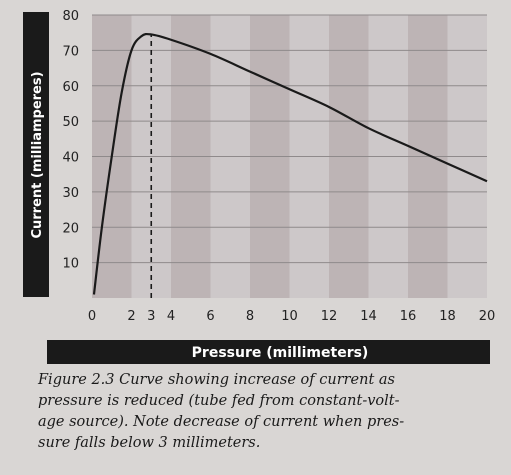  I want to click on y-tick-label: 20, so click(70, 228).